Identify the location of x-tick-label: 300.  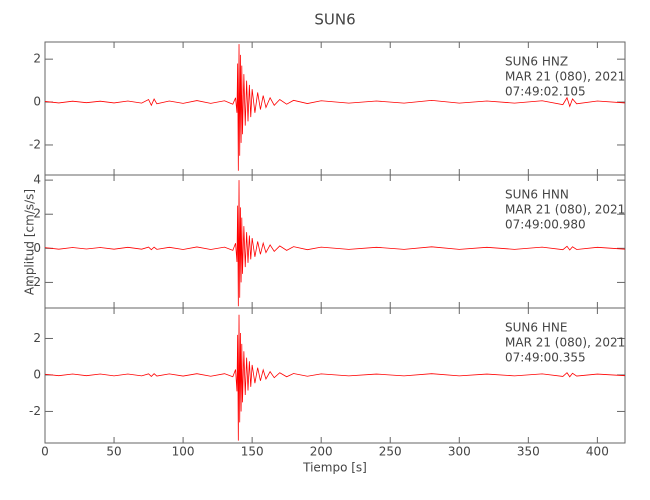
(459, 452).